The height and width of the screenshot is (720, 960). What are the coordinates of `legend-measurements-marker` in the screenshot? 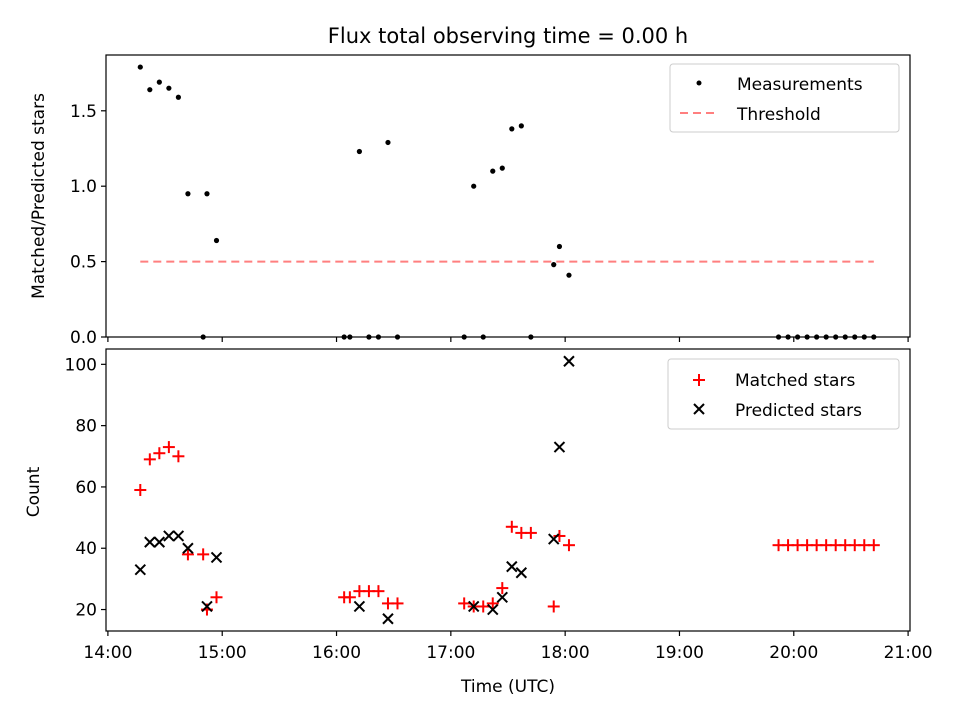 It's located at (699, 83).